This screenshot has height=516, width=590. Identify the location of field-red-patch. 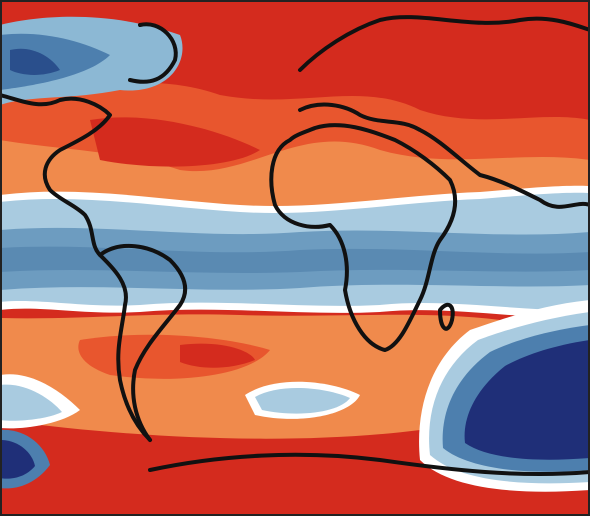
(175, 142).